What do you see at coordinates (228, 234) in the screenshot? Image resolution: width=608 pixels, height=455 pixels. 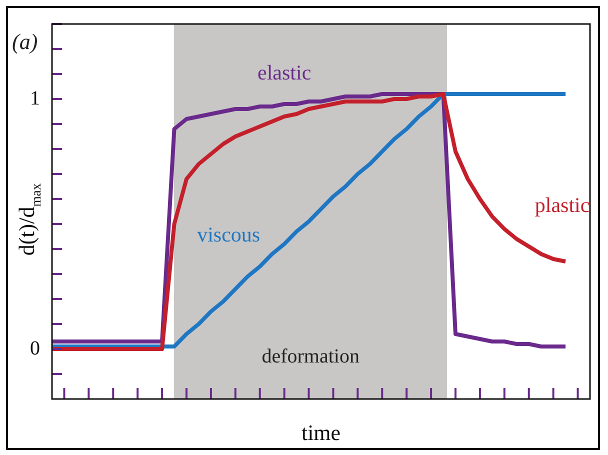 I see `series-label: viscous` at bounding box center [228, 234].